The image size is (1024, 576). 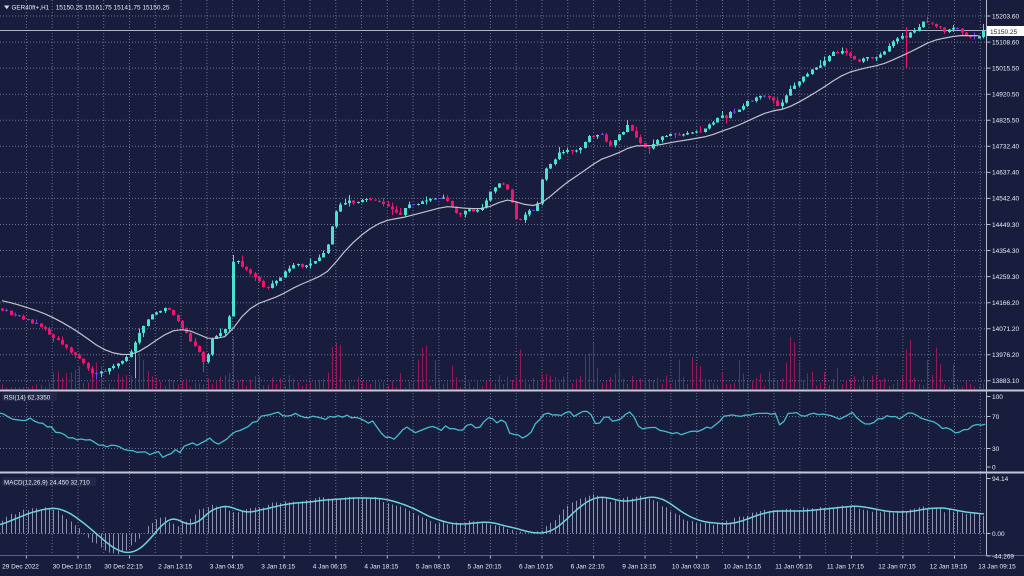 What do you see at coordinates (1005, 199) in the screenshot?
I see `svg-text: 14542.40` at bounding box center [1005, 199].